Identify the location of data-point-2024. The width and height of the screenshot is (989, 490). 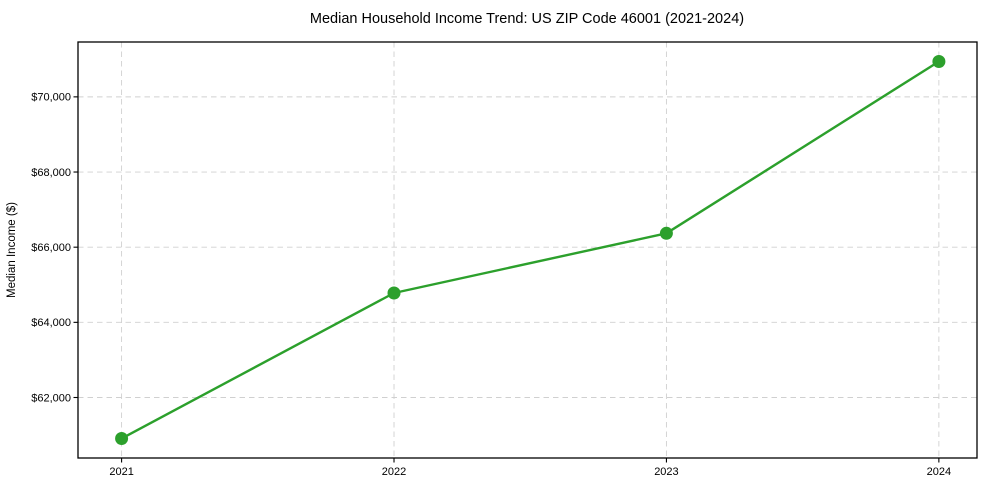
(939, 61).